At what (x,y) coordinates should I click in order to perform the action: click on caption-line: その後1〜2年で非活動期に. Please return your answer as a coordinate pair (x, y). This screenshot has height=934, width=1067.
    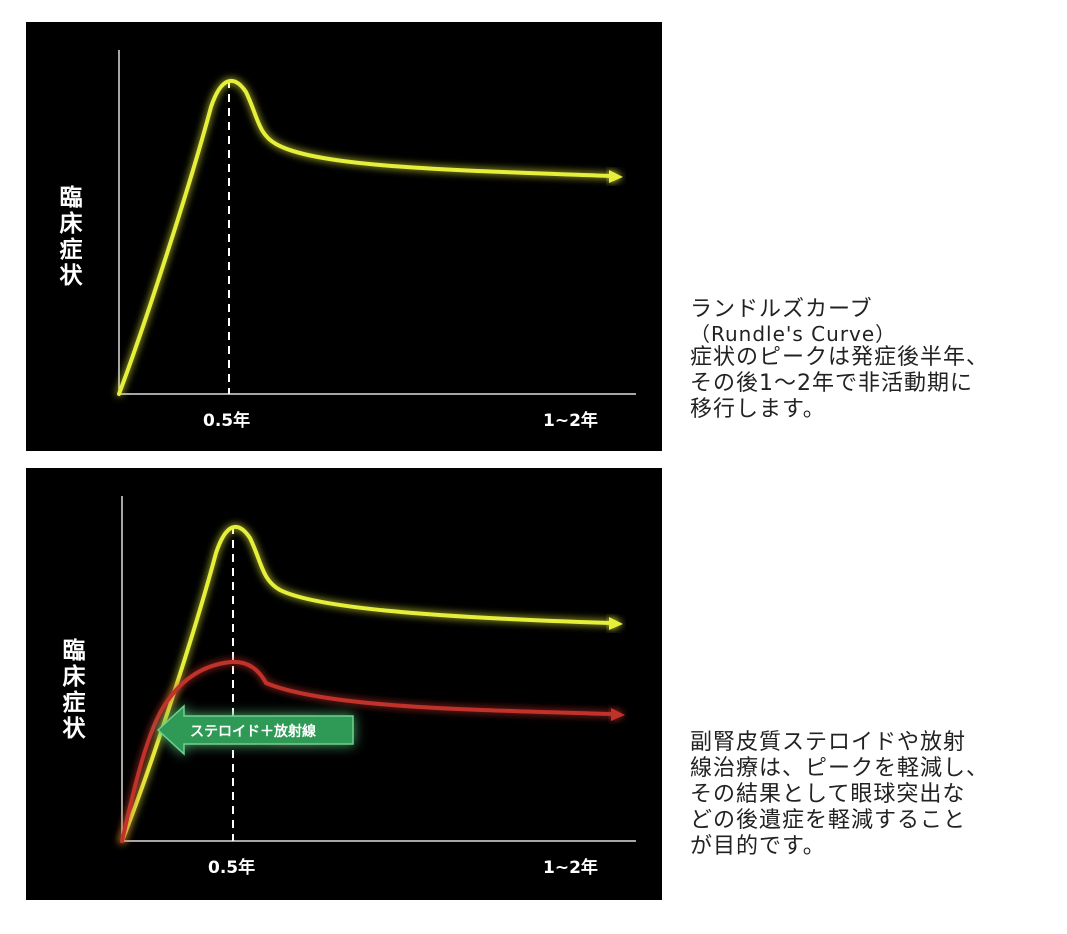
    Looking at the image, I should click on (831, 383).